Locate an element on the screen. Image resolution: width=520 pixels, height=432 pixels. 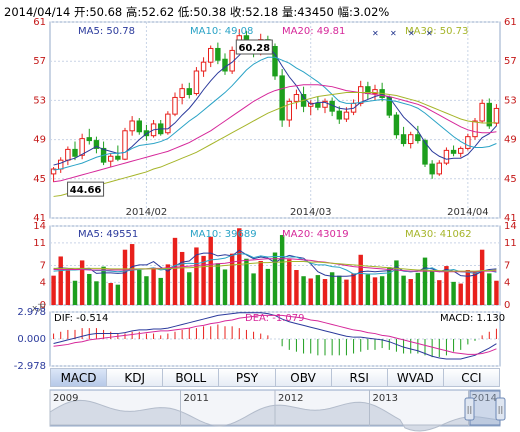
tab-macd: MACD is located at coordinates (79, 377).